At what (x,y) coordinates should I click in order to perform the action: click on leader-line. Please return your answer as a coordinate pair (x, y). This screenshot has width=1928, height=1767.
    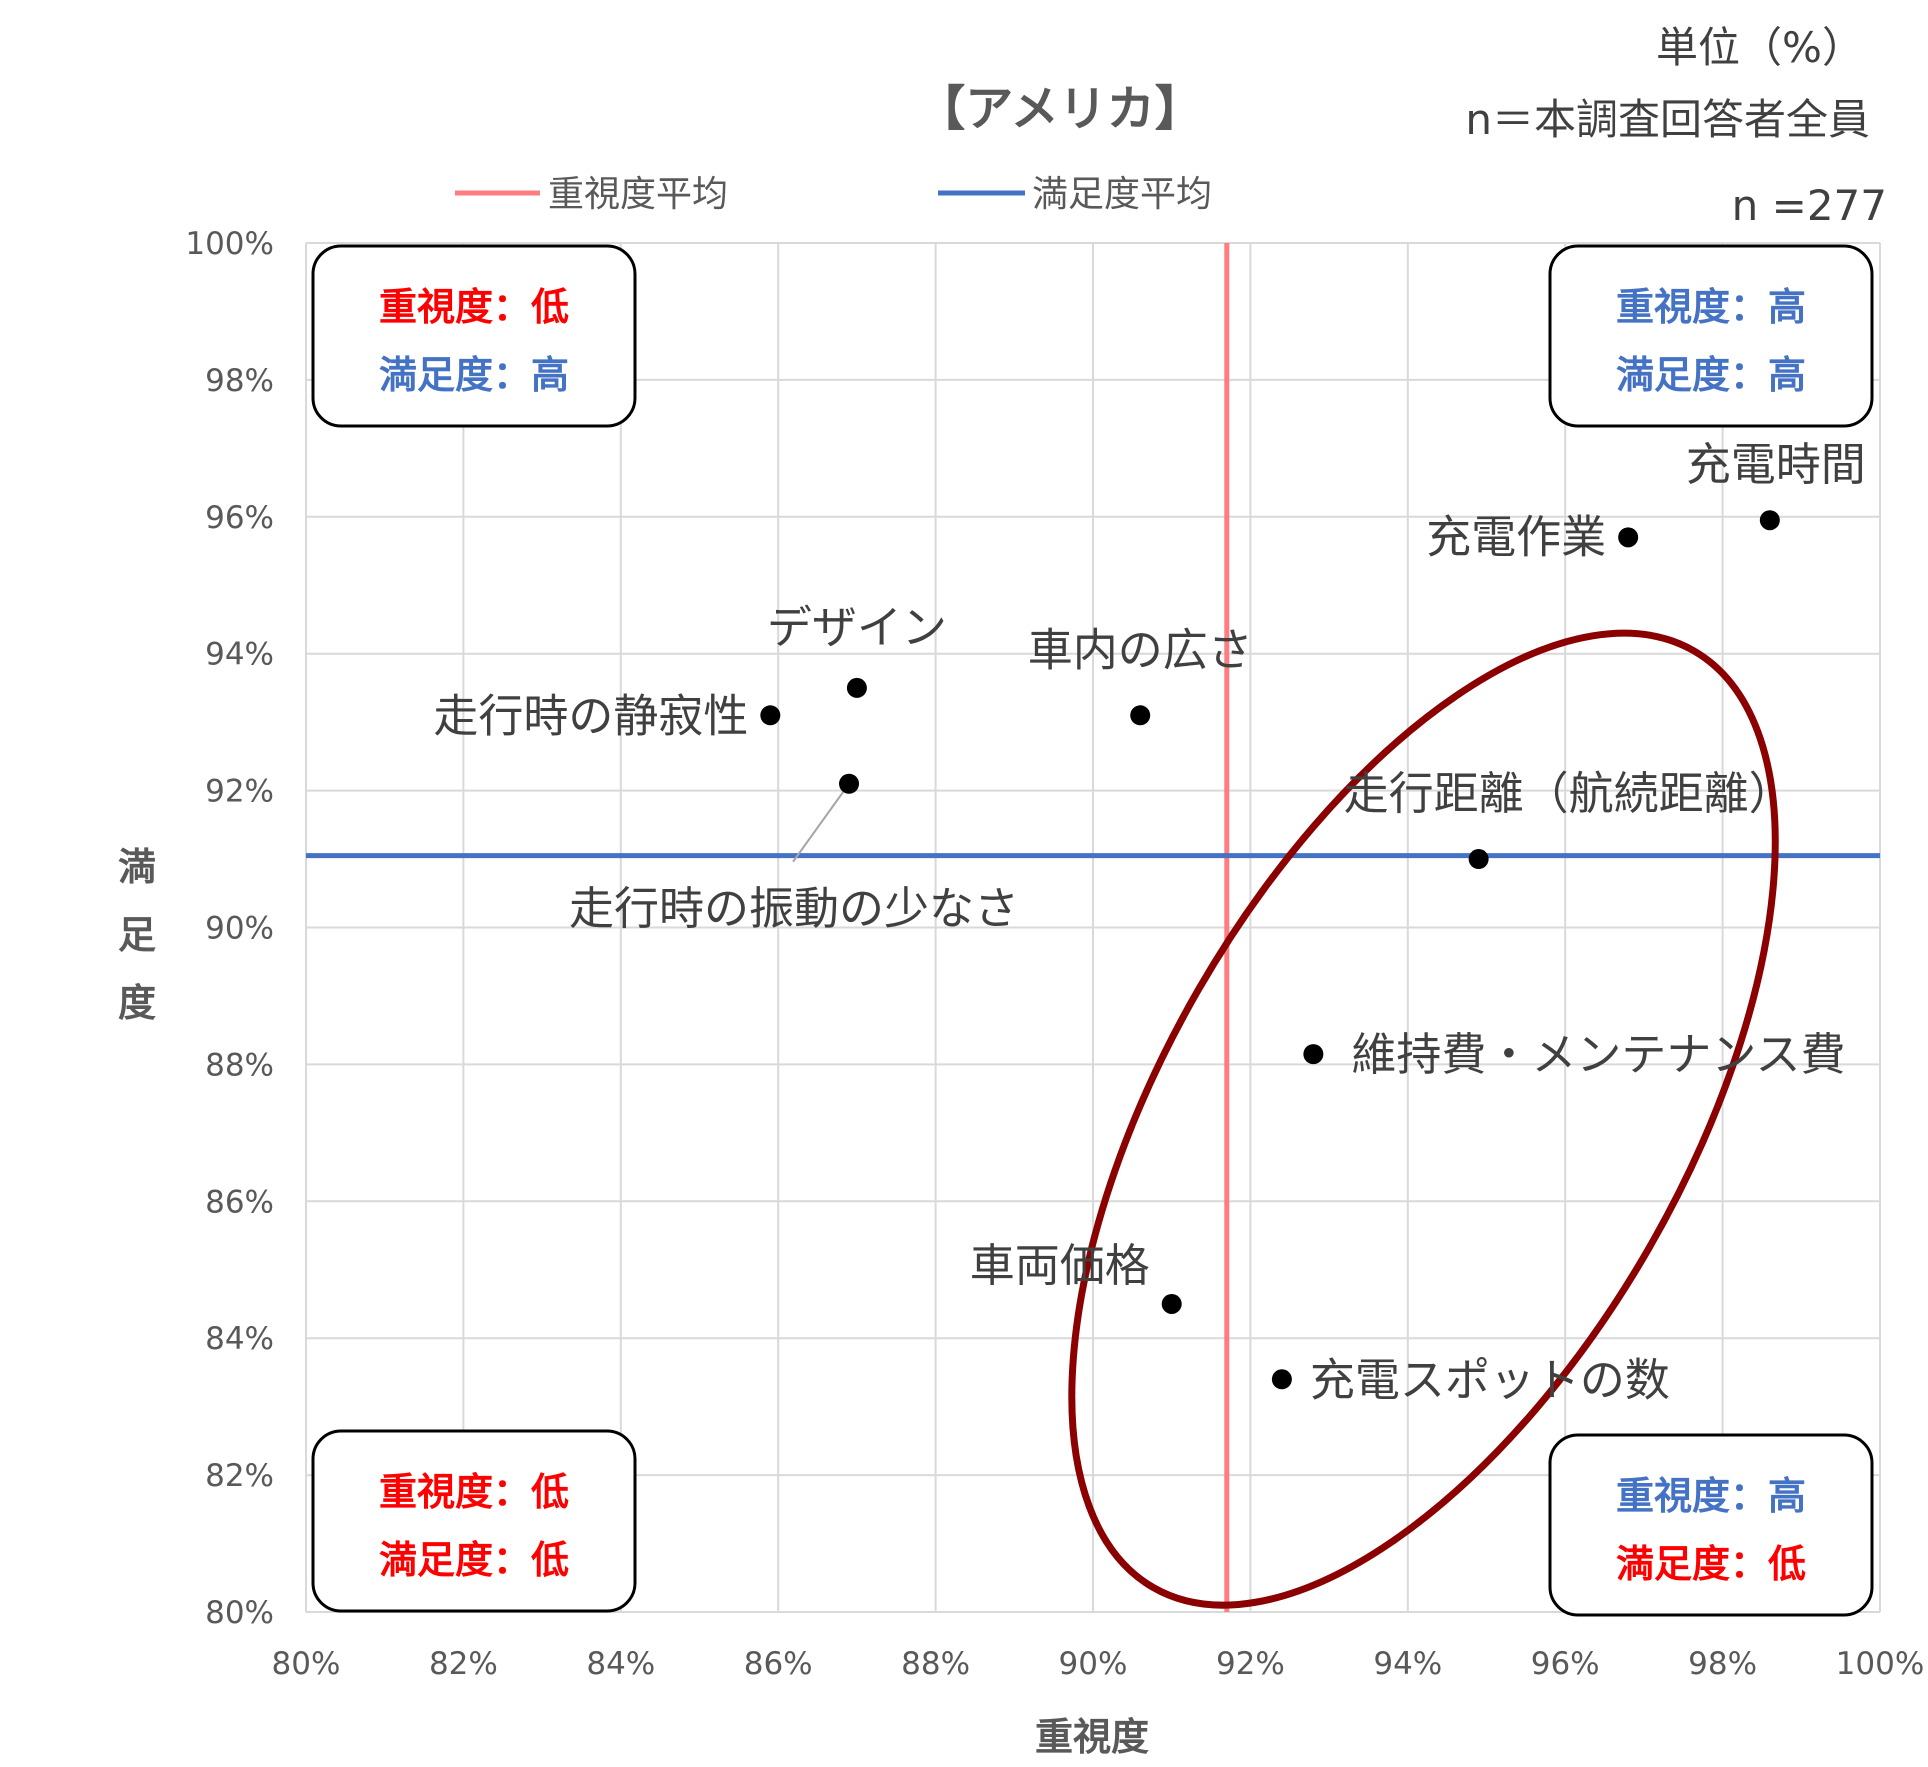
    Looking at the image, I should click on (821, 823).